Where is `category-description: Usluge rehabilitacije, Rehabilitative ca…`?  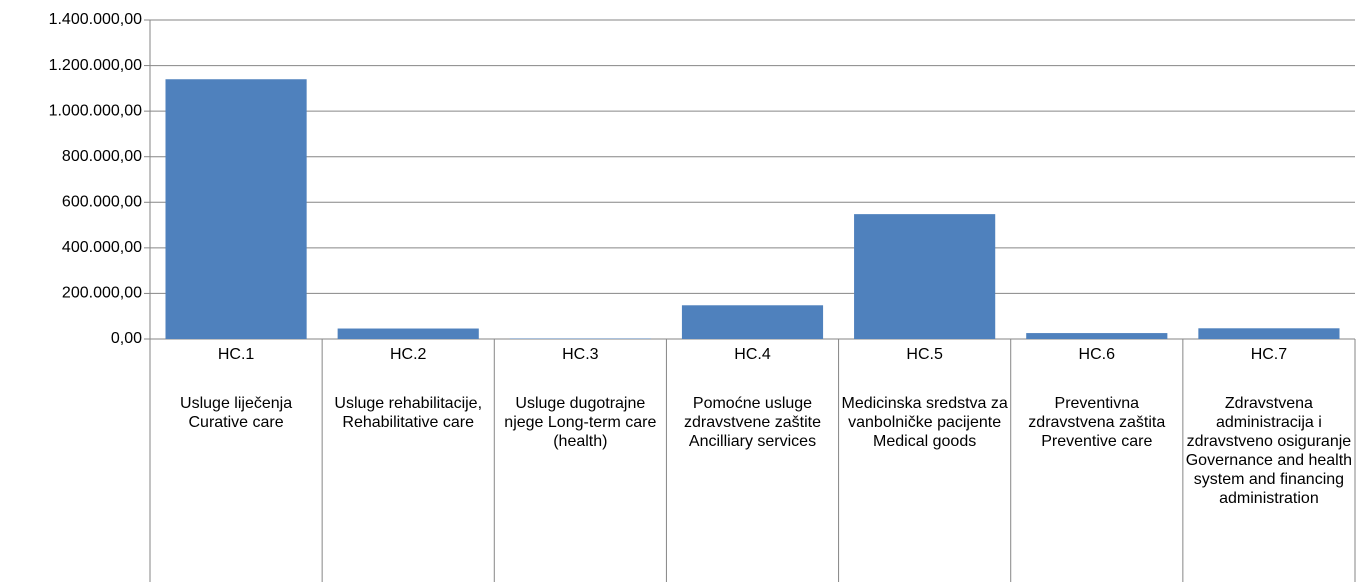
category-description: Usluge rehabilitacije, Rehabilitative ca… is located at coordinates (408, 413).